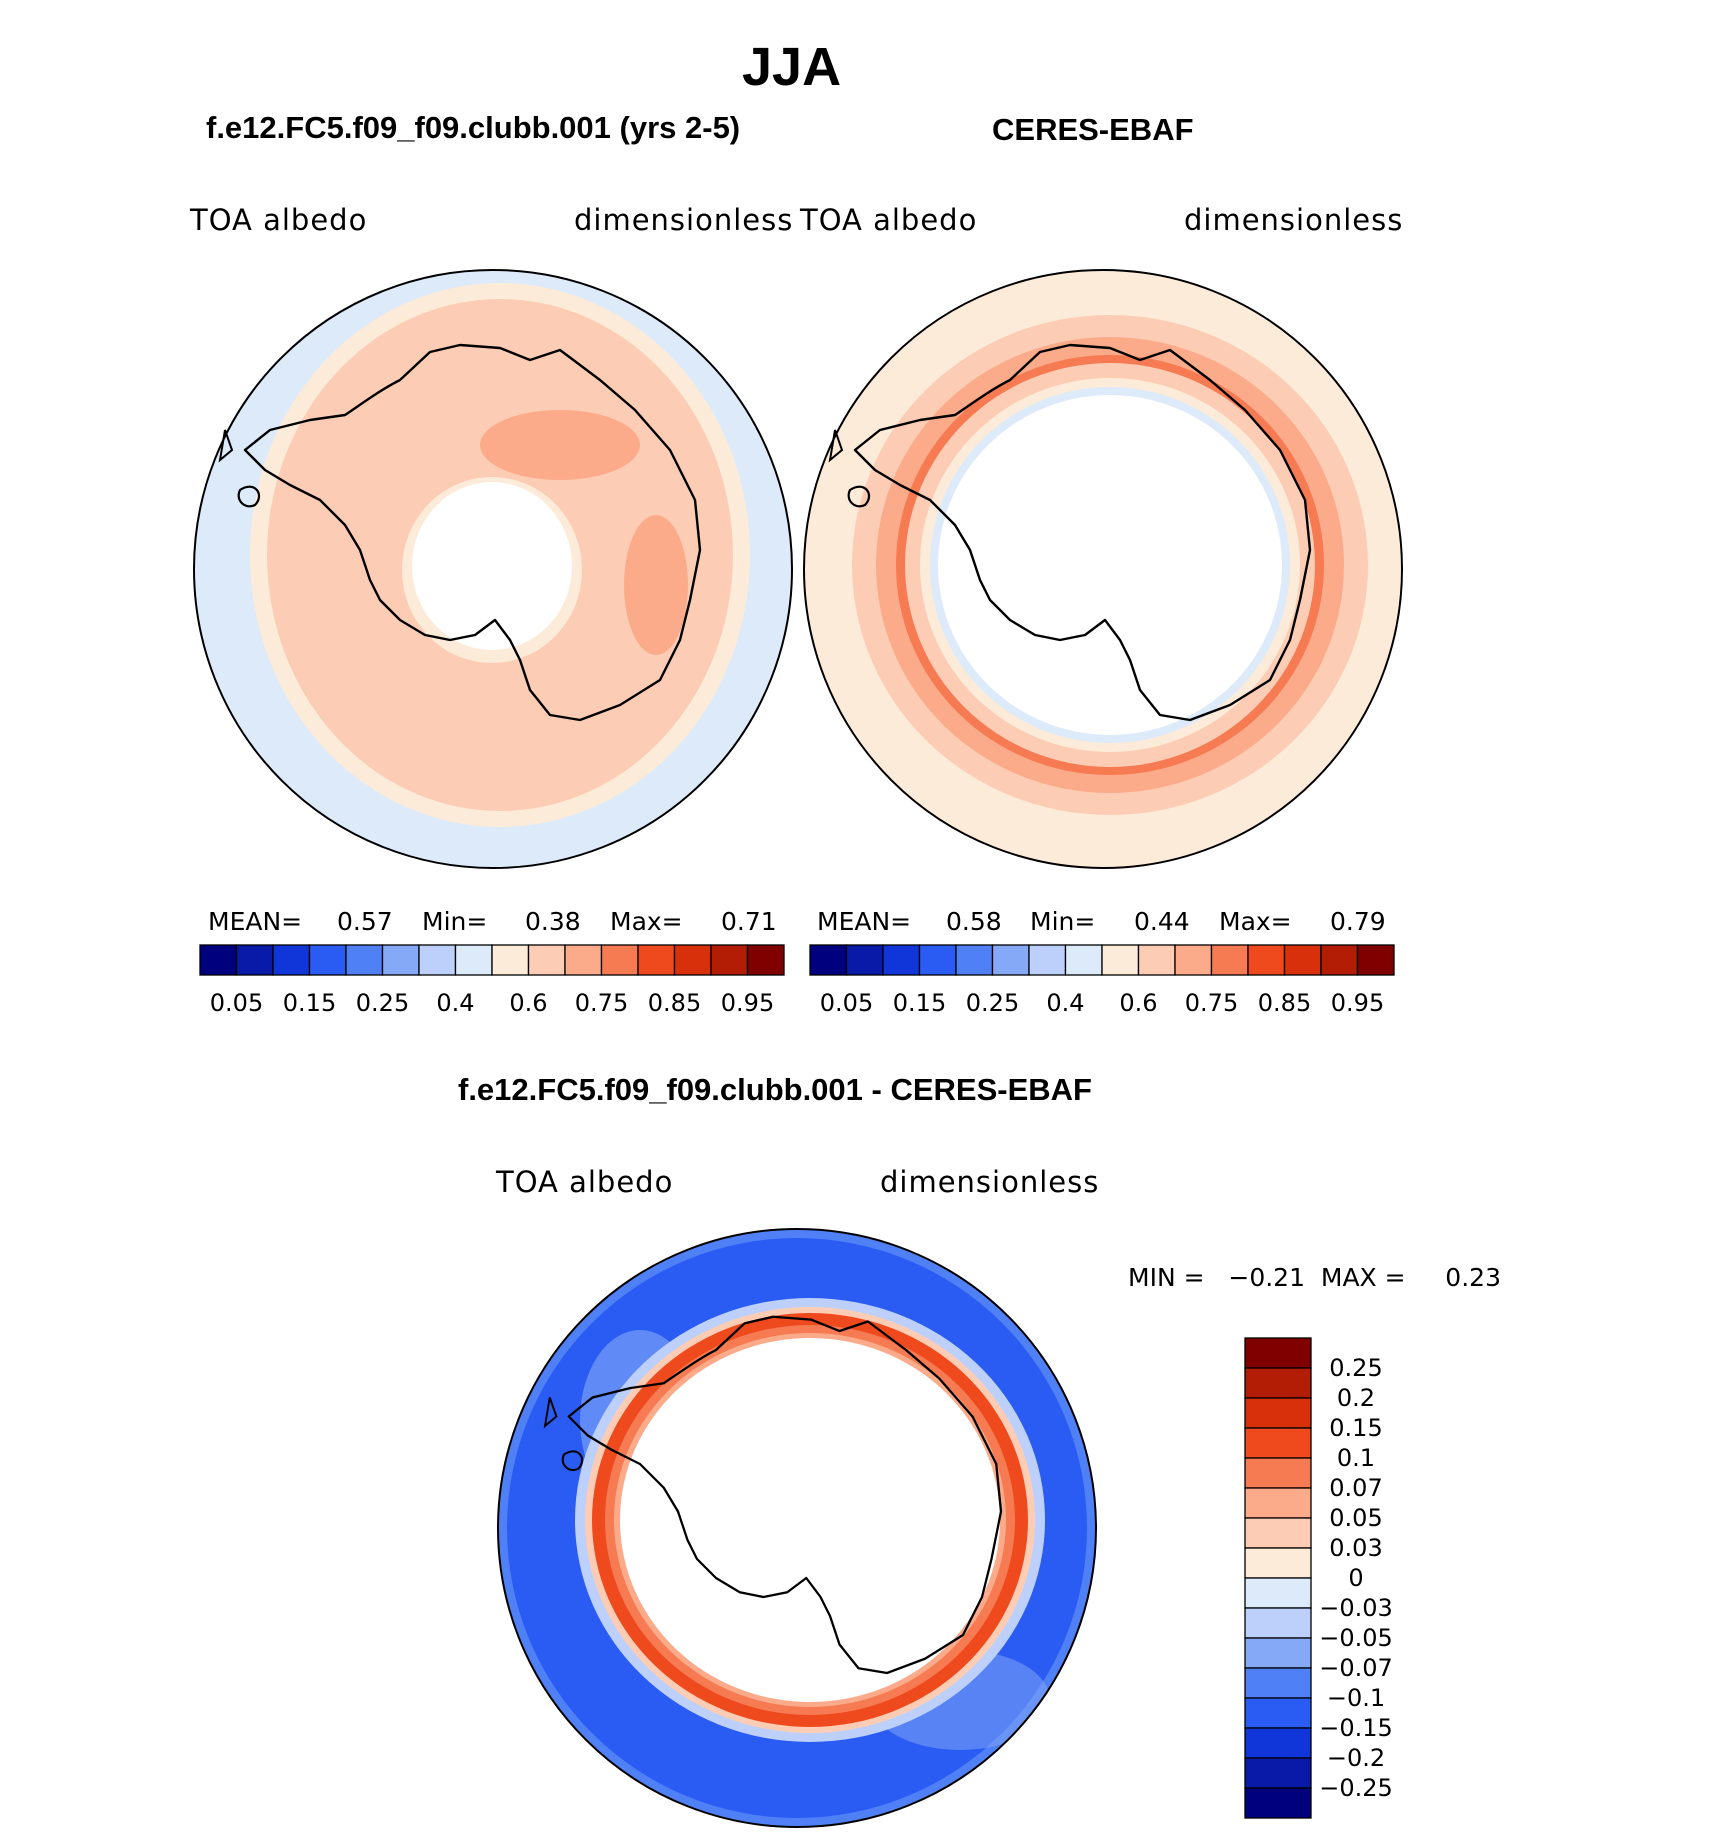  What do you see at coordinates (797, 1528) in the screenshot?
I see `diff-map` at bounding box center [797, 1528].